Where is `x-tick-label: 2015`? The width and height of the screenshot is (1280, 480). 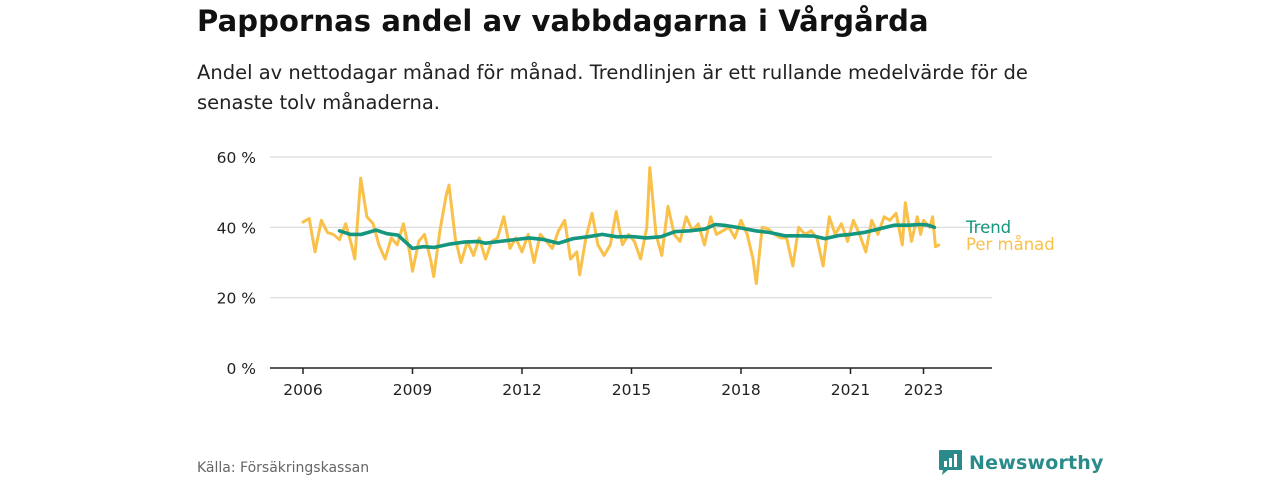
x-tick-label: 2015 is located at coordinates (631, 390).